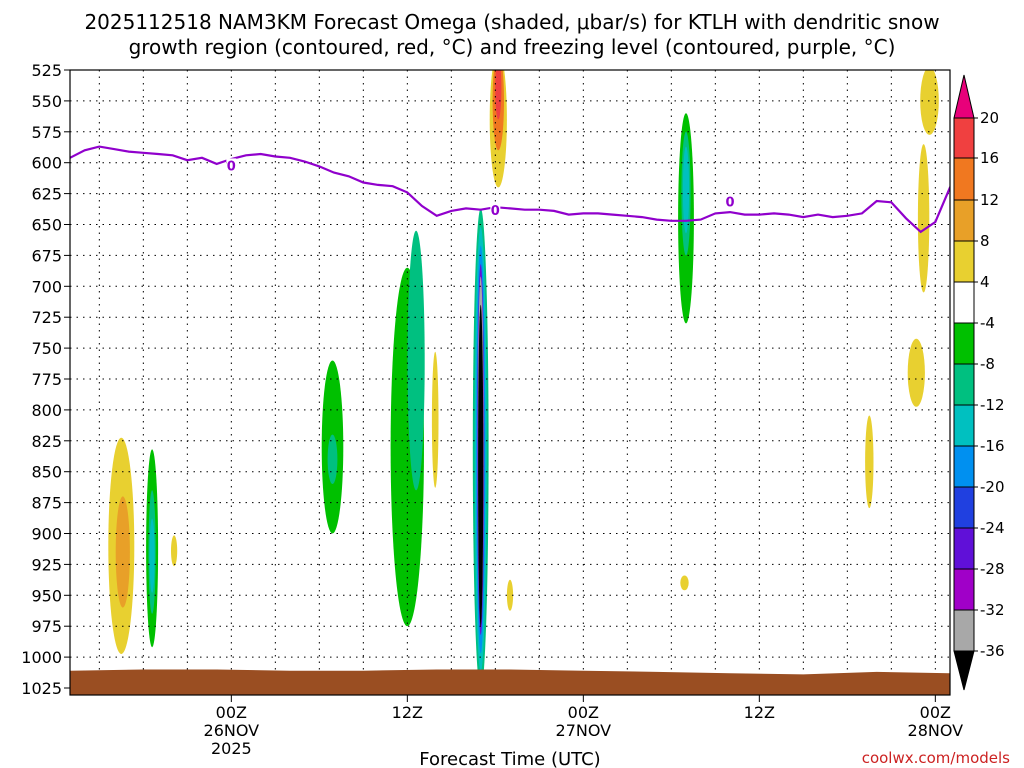  What do you see at coordinates (46, 564) in the screenshot?
I see `y-tick-label: 925` at bounding box center [46, 564].